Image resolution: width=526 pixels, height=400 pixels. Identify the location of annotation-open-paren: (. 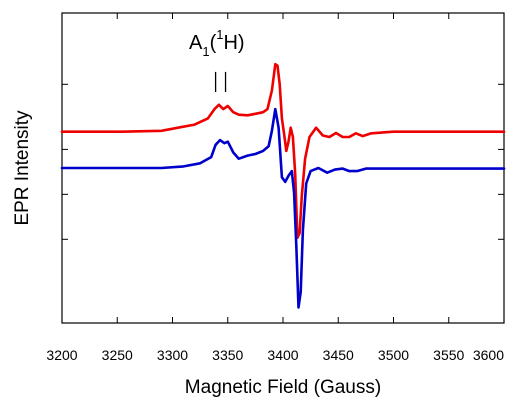
(213, 43).